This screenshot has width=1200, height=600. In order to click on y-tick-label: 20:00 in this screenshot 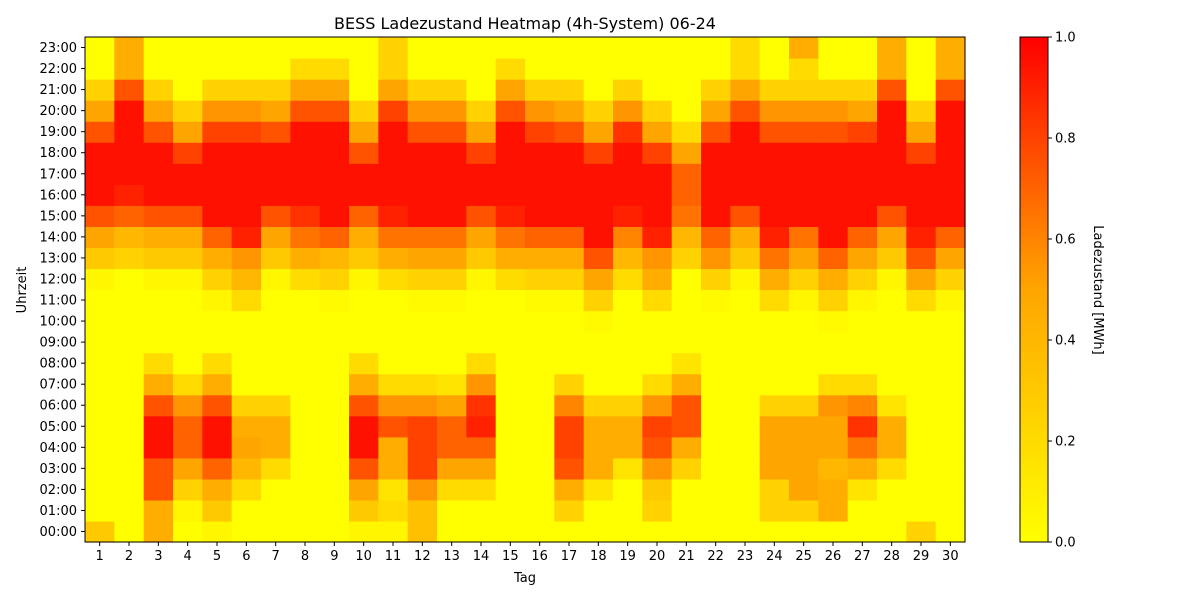, I will do `click(58, 111)`.